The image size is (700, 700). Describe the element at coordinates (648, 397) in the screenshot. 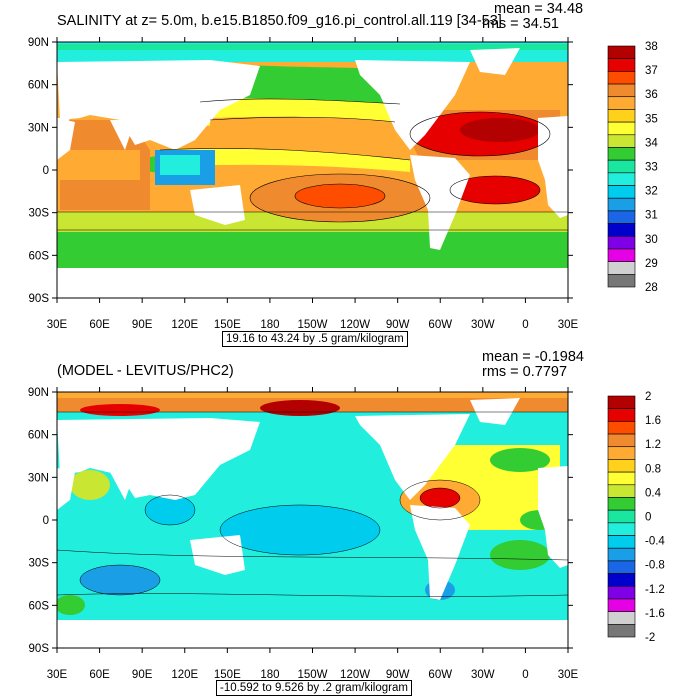

I see `colorbar-label: 2` at that location.